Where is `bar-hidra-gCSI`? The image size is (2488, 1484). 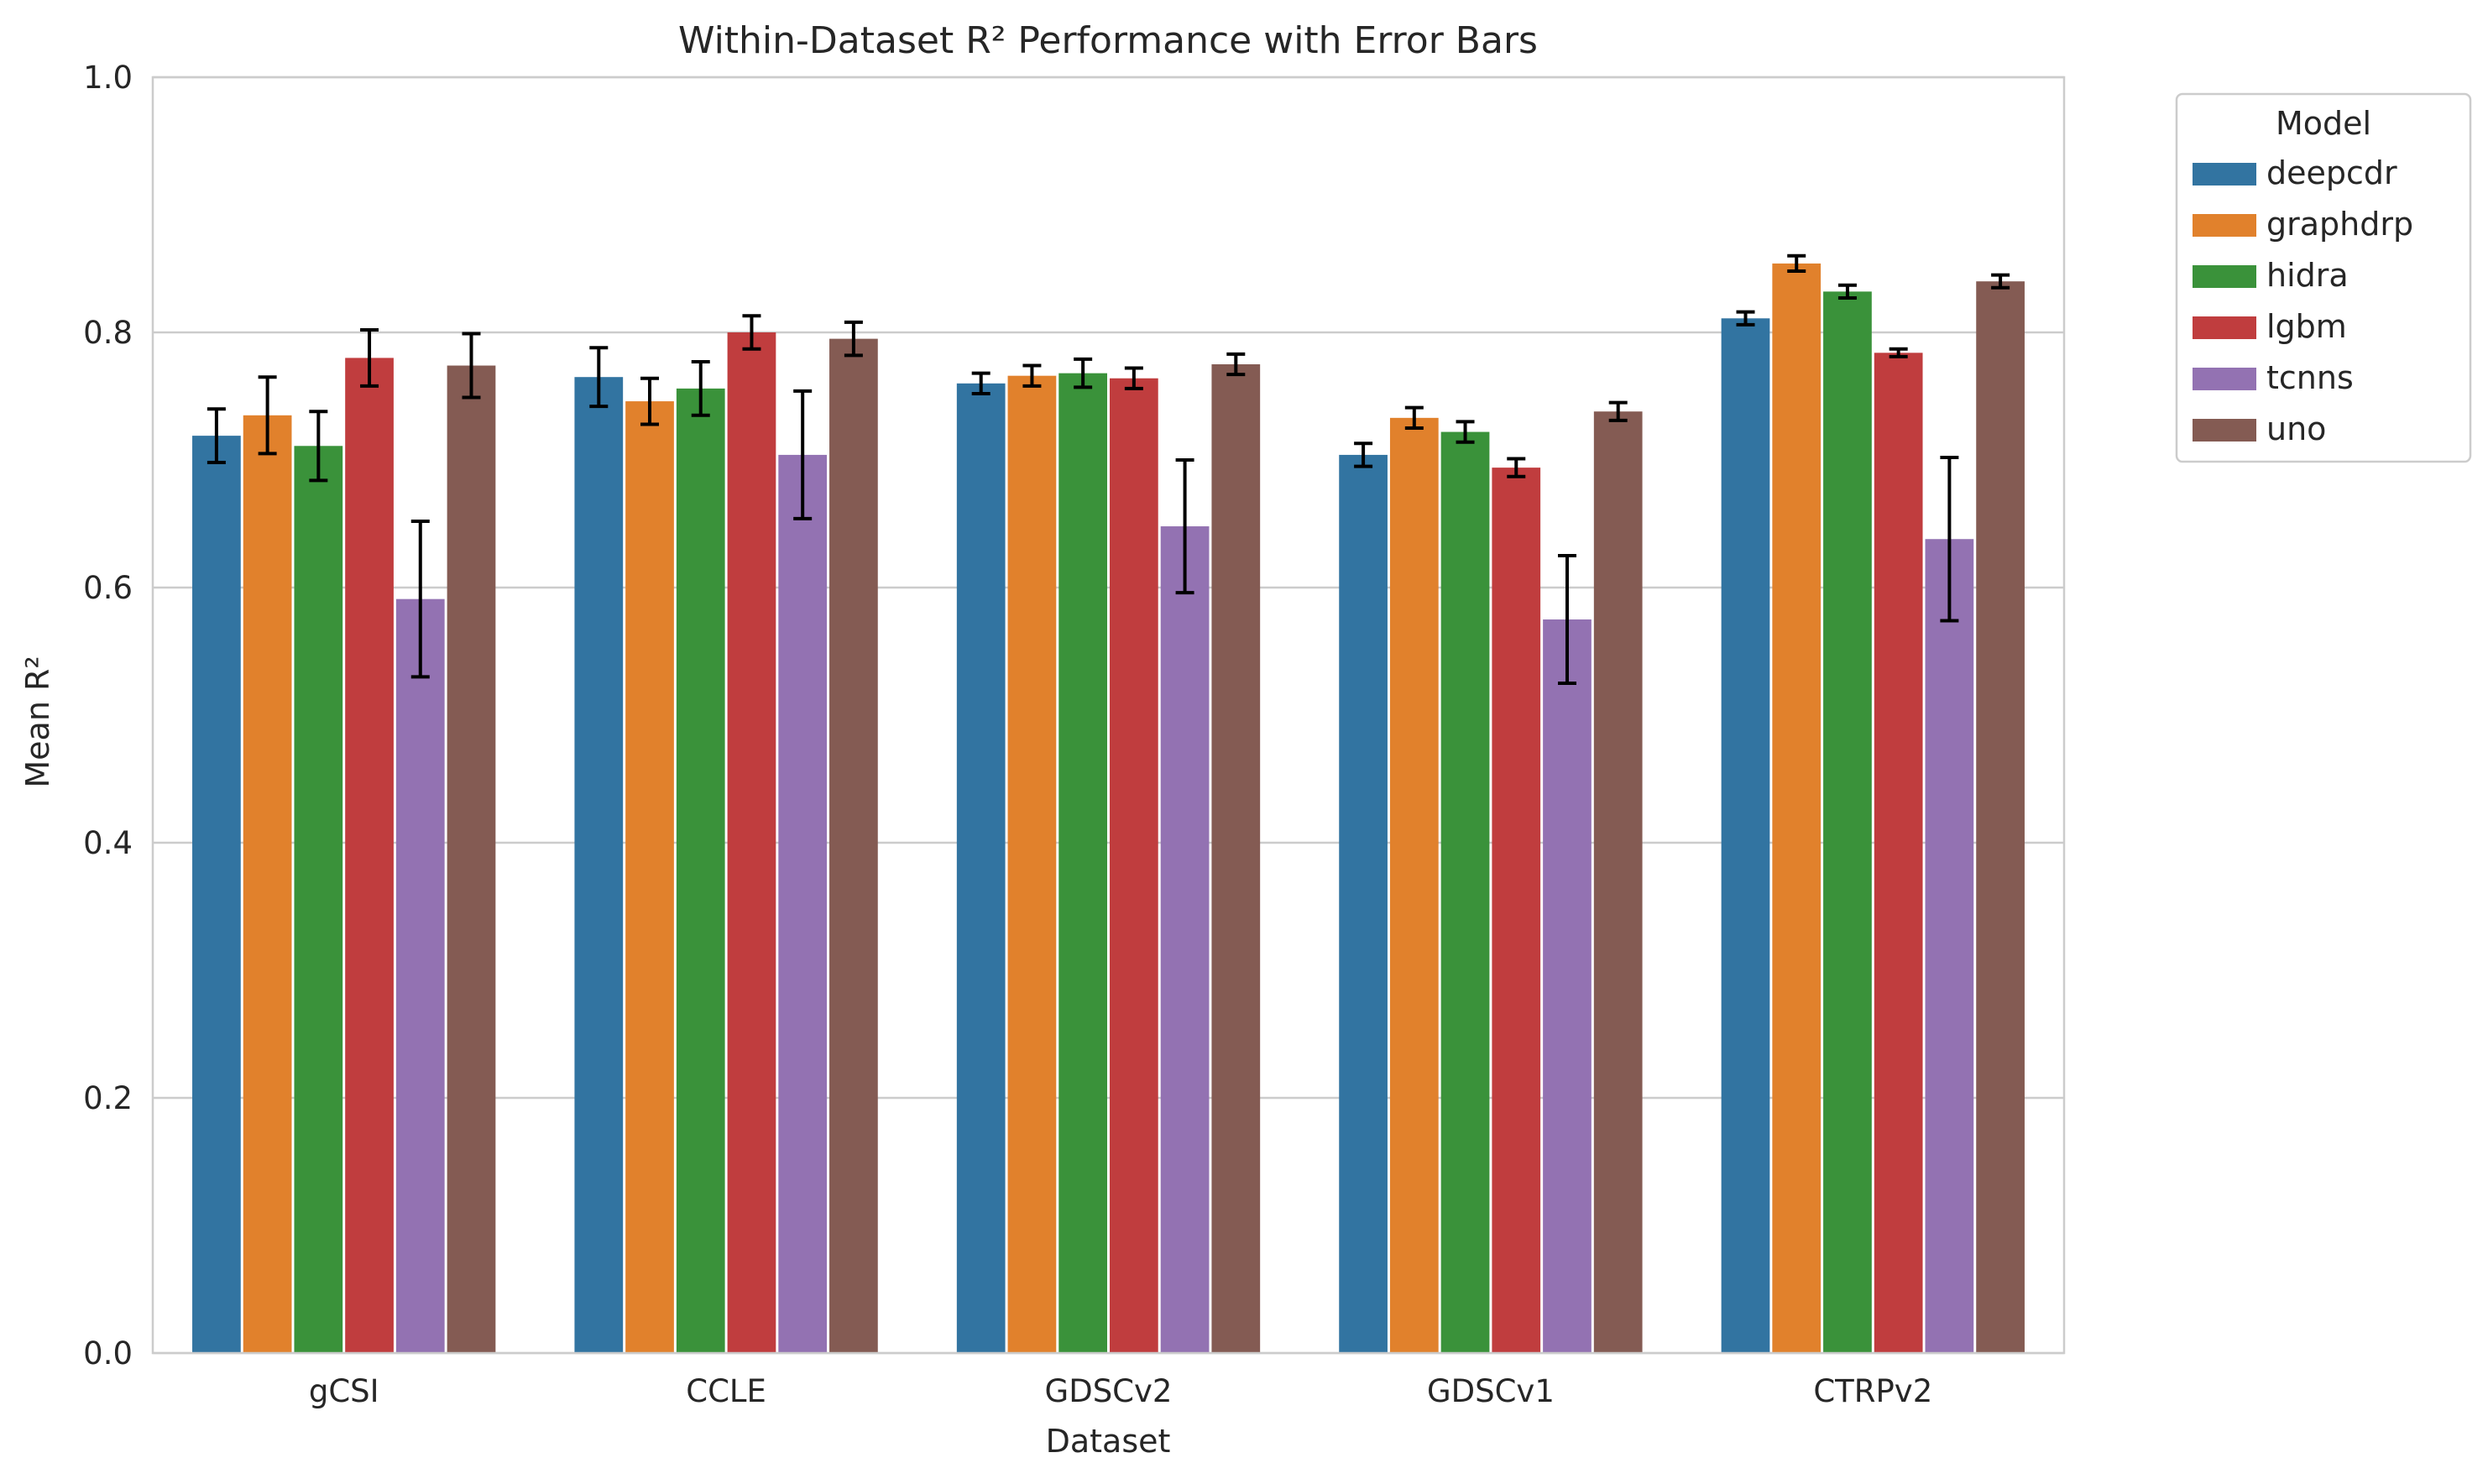
bar-hidra-gCSI is located at coordinates (318, 899).